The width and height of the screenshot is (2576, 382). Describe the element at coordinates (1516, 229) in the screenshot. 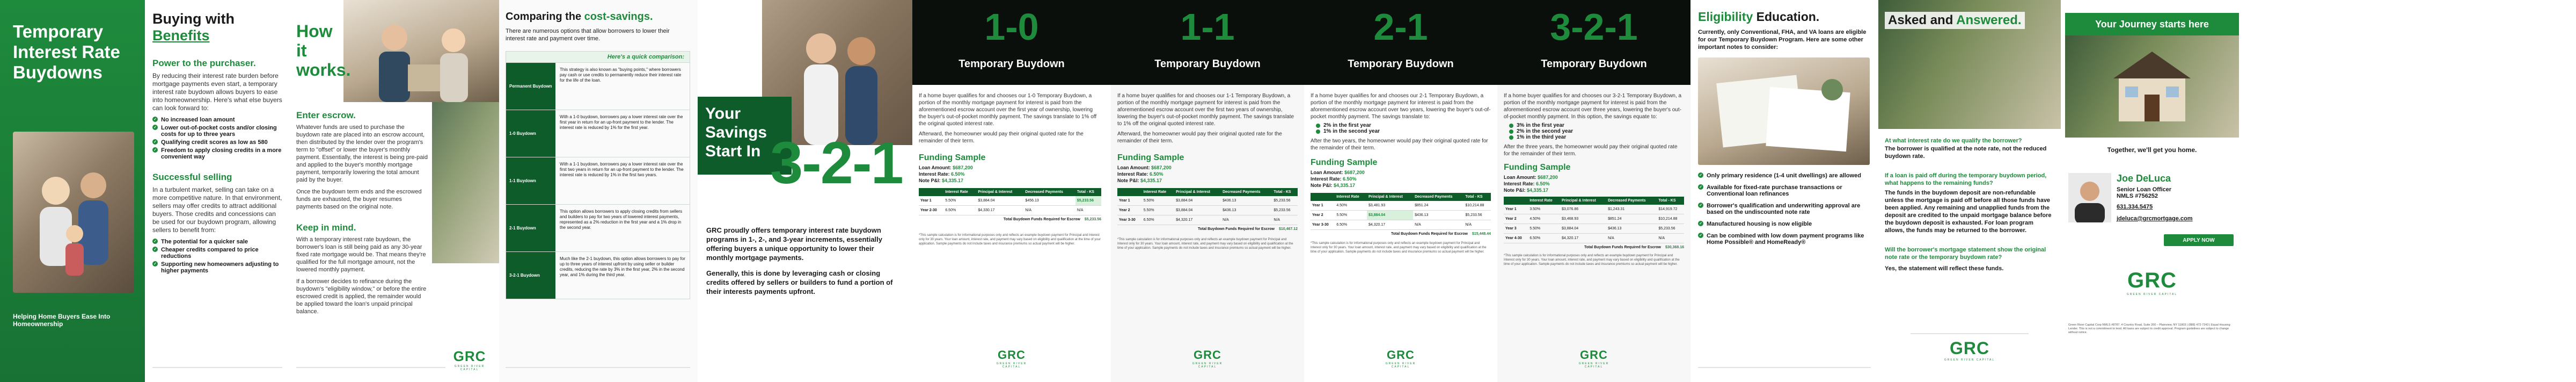

I see `cell: Year 3` at that location.